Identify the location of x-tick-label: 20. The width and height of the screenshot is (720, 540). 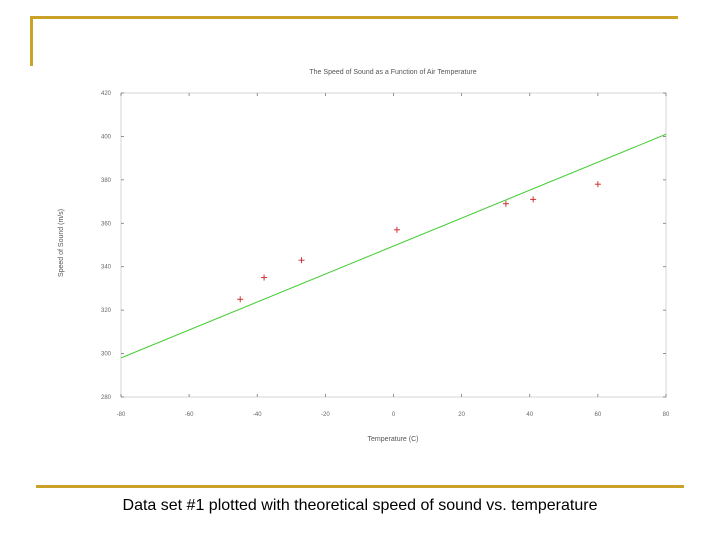
(461, 415).